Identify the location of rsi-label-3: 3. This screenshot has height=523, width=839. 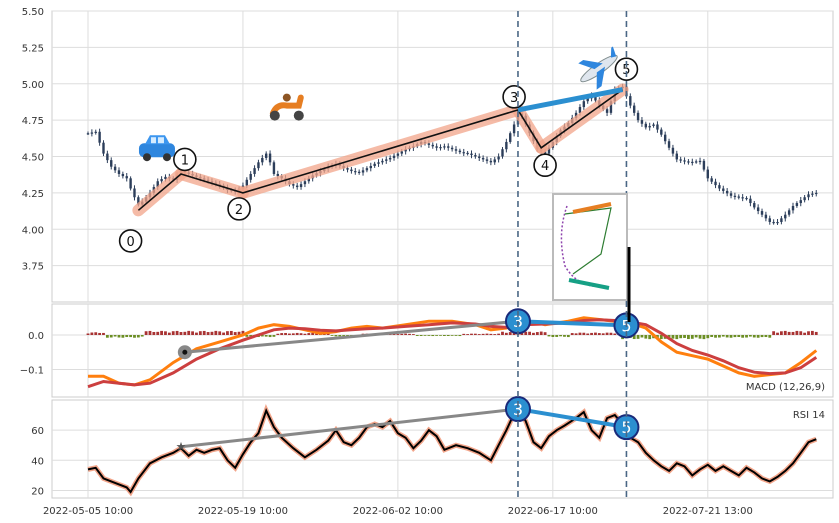
(518, 409).